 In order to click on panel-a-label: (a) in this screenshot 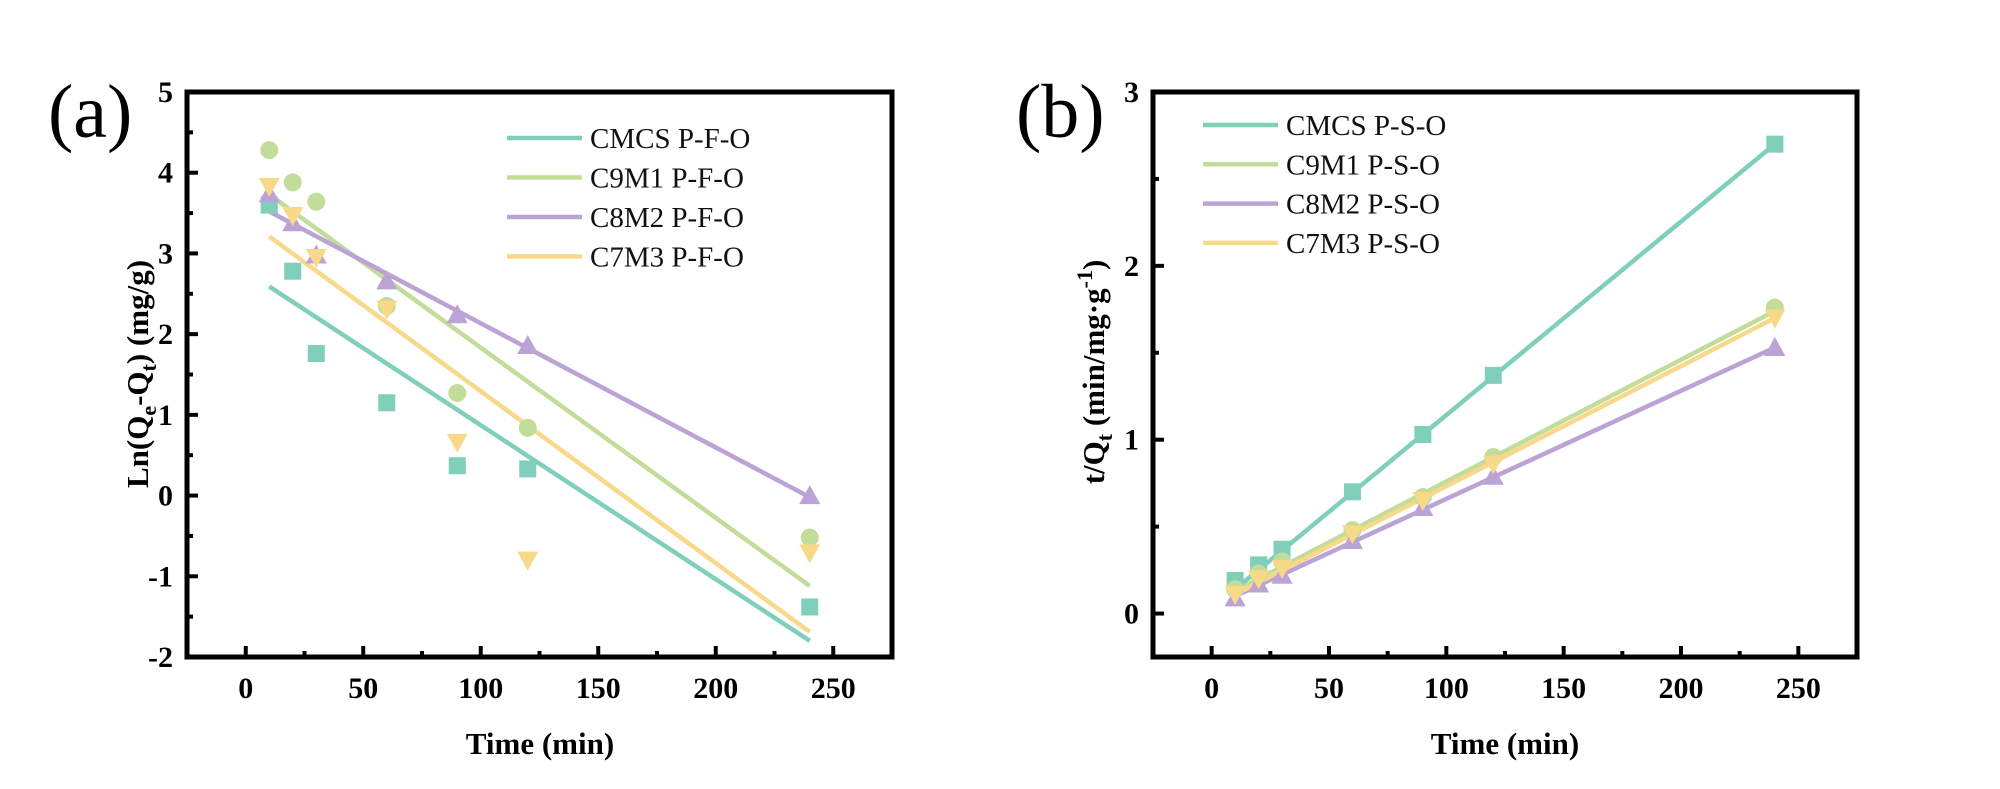, I will do `click(90, 112)`.